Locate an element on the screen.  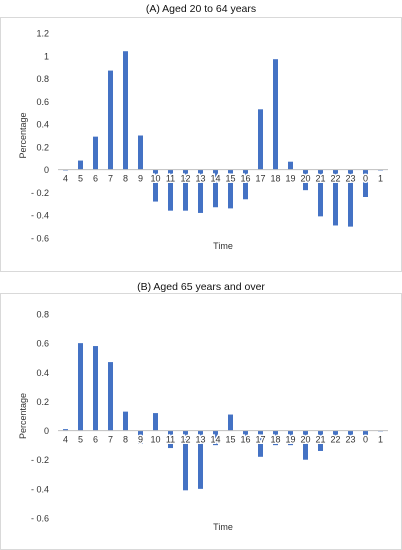
x-tick-label: 7 is located at coordinates (110, 440).